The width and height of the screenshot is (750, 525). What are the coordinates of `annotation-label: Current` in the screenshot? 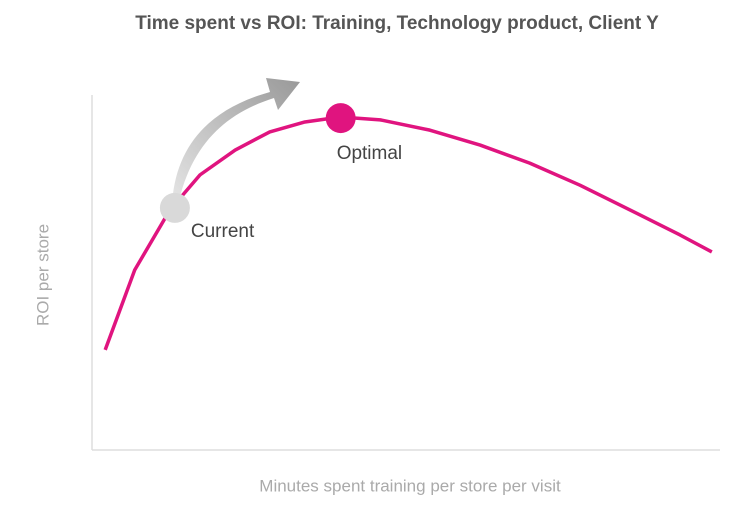 It's located at (223, 231).